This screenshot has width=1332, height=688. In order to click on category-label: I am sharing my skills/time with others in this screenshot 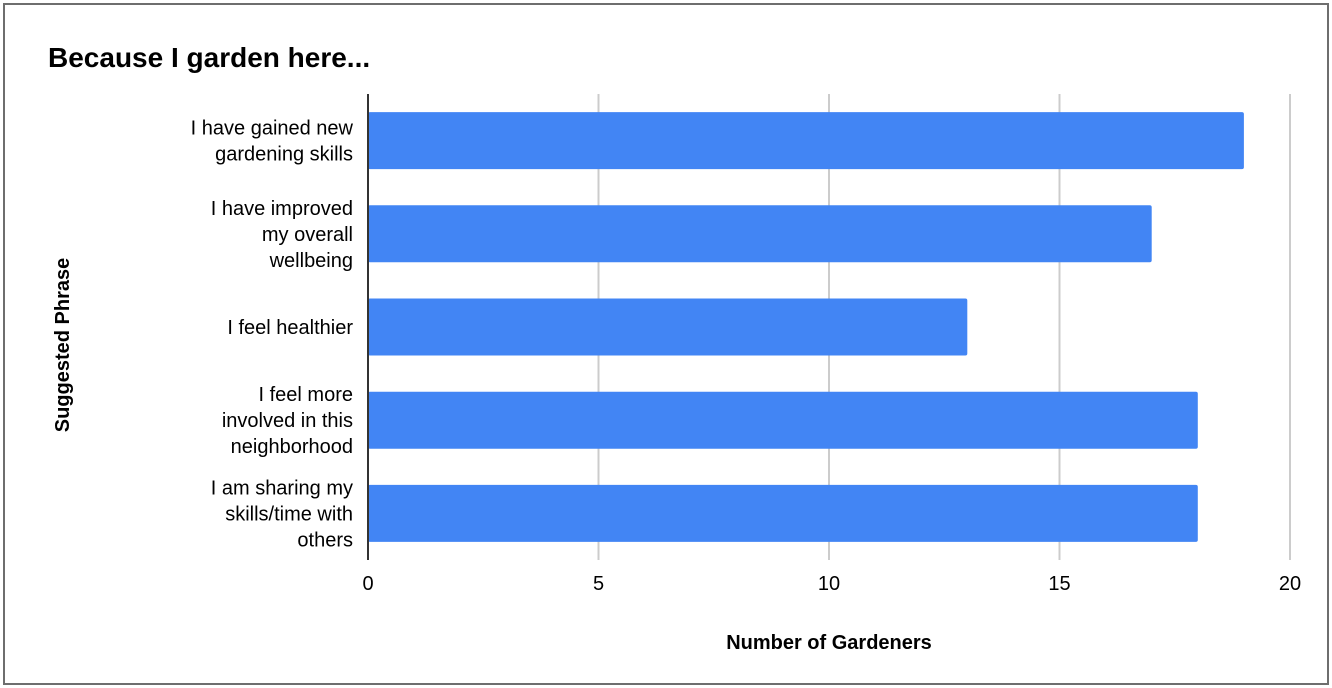, I will do `click(282, 514)`.